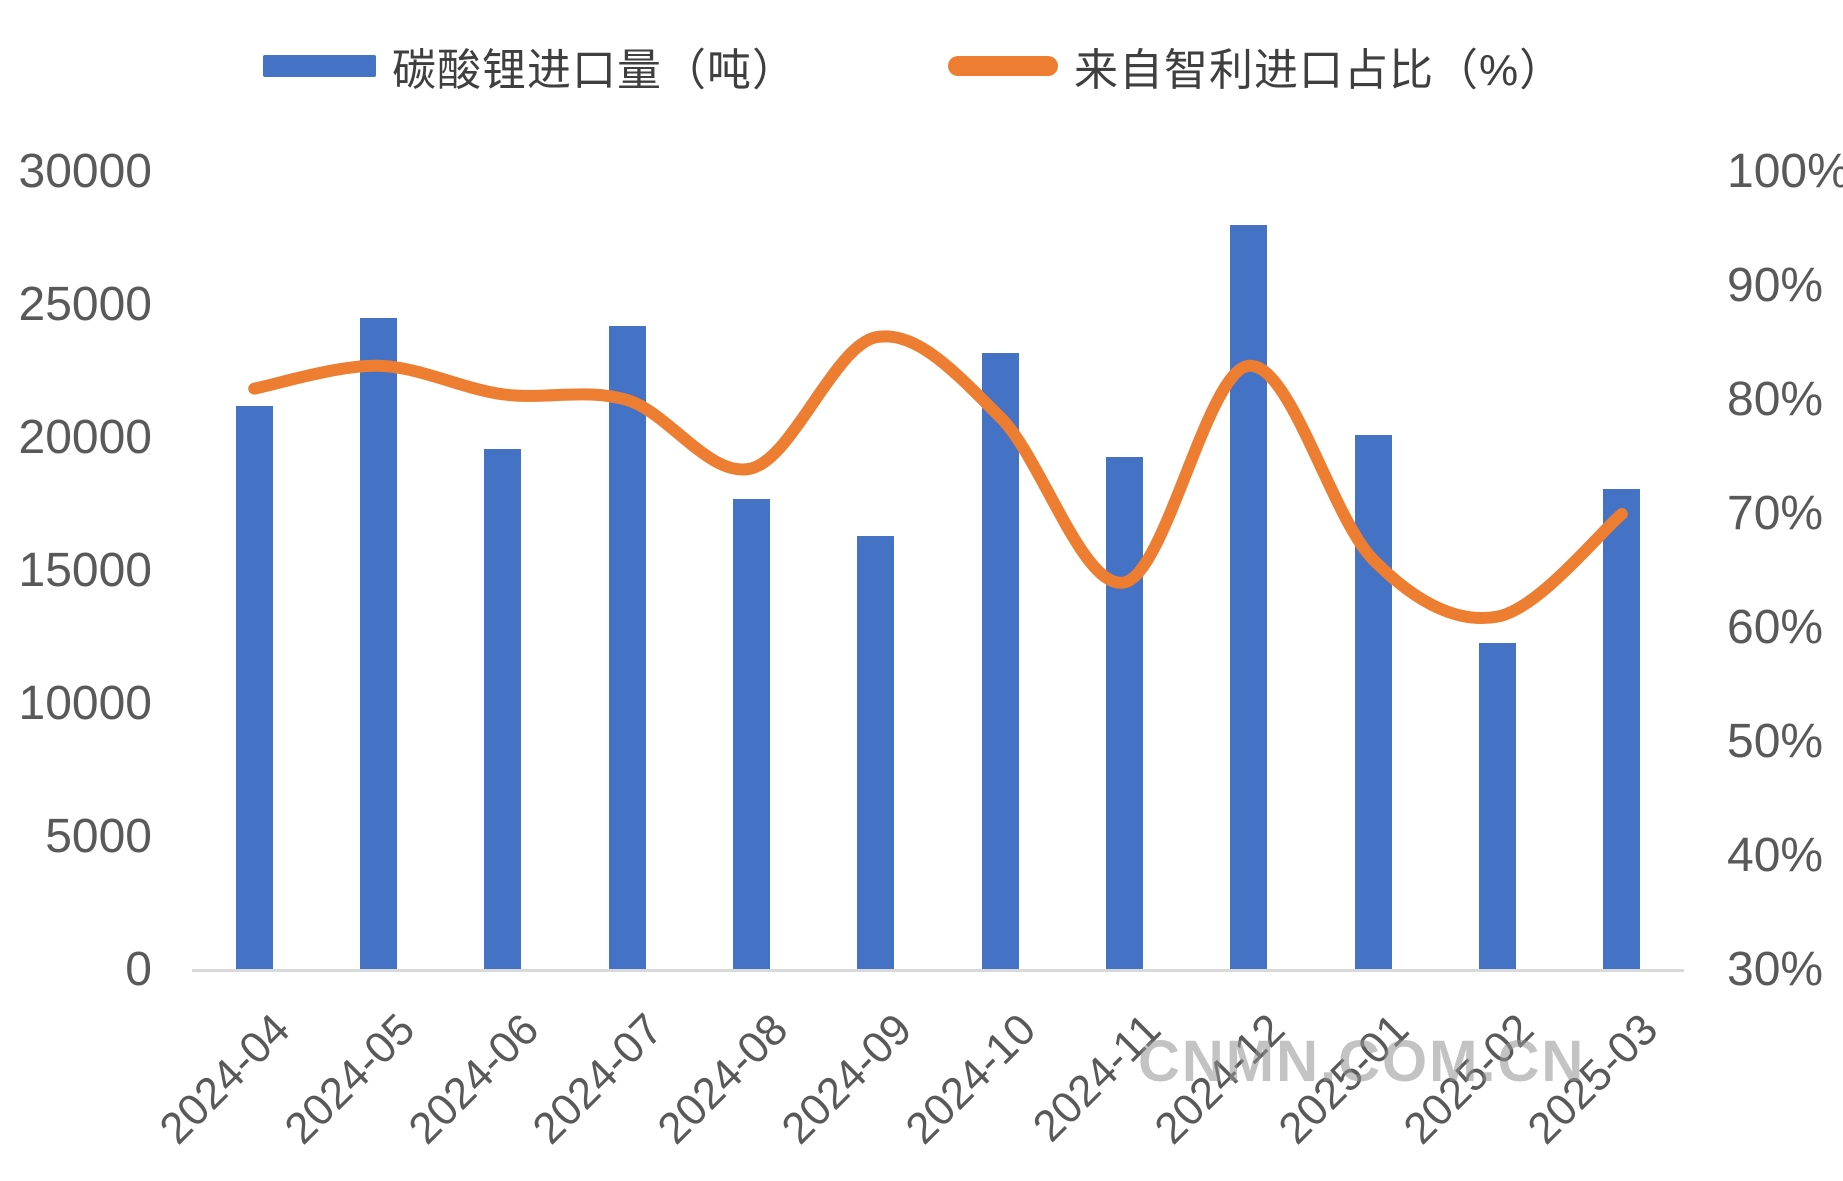  I want to click on y-tick-right: 90%, so click(1775, 285).